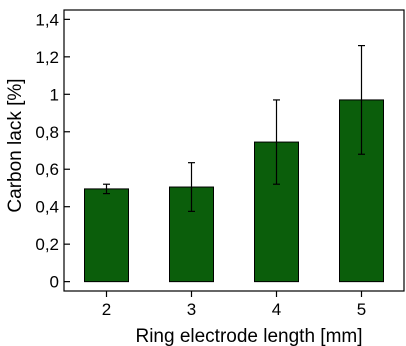  What do you see at coordinates (47, 207) in the screenshot?
I see `y-tick-label: 0,4` at bounding box center [47, 207].